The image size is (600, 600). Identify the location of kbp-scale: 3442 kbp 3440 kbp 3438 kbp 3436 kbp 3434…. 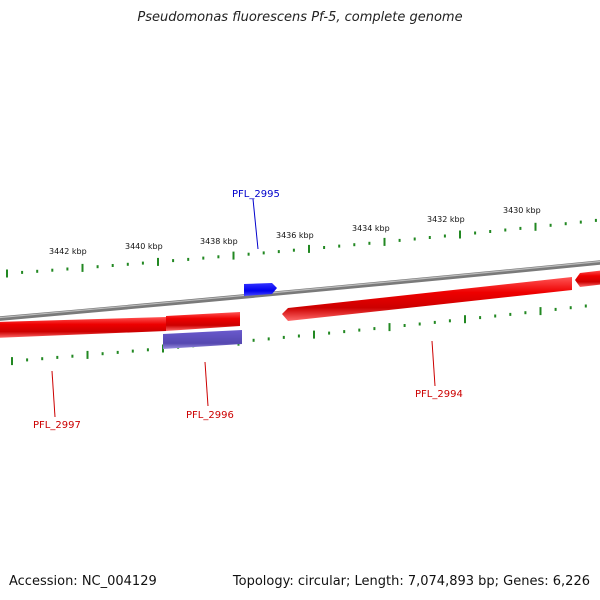
(295, 231).